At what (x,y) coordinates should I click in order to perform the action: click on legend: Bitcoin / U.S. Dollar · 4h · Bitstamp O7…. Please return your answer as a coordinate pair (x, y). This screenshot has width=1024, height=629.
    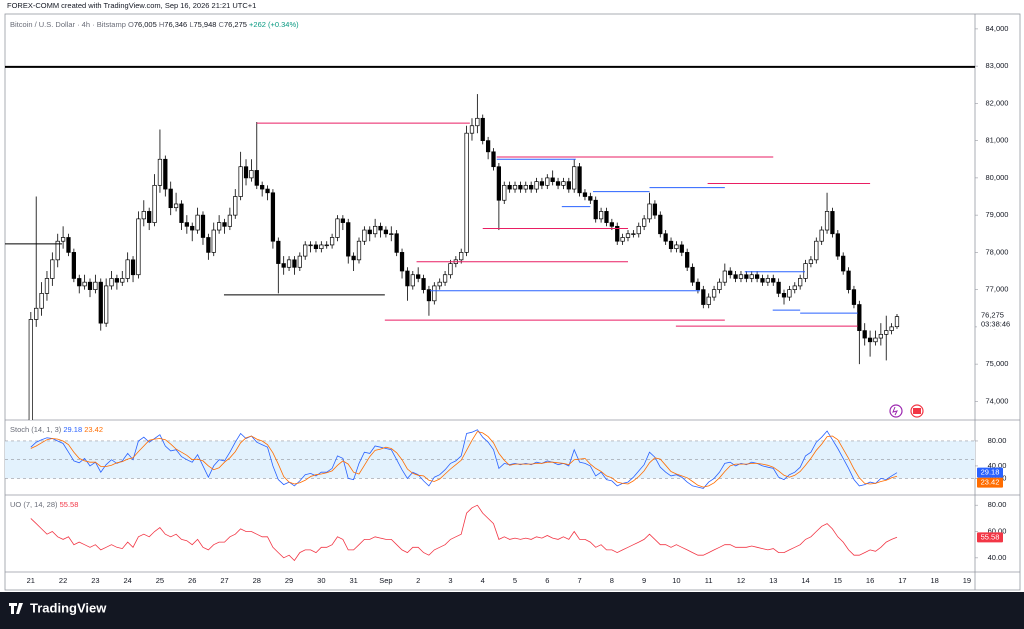
    Looking at the image, I should click on (154, 24).